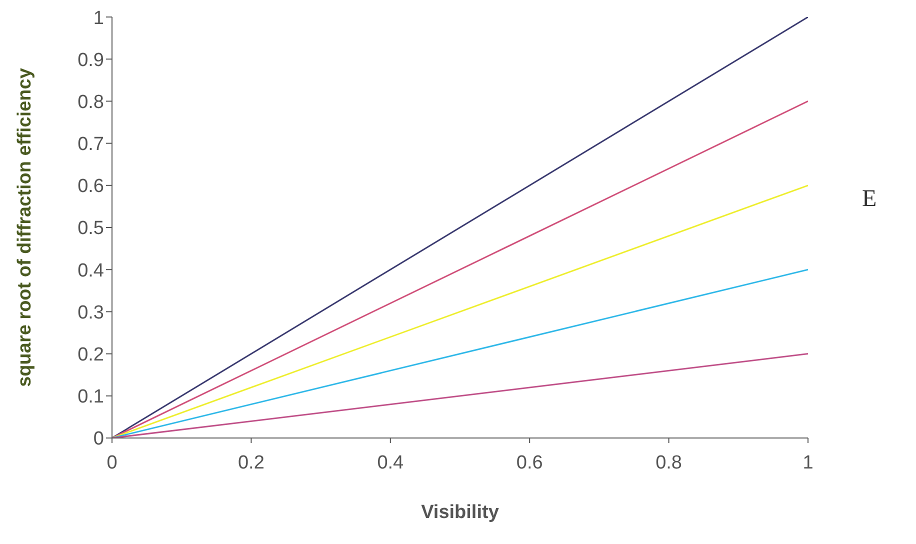  I want to click on x-tick-label: 0, so click(112, 463).